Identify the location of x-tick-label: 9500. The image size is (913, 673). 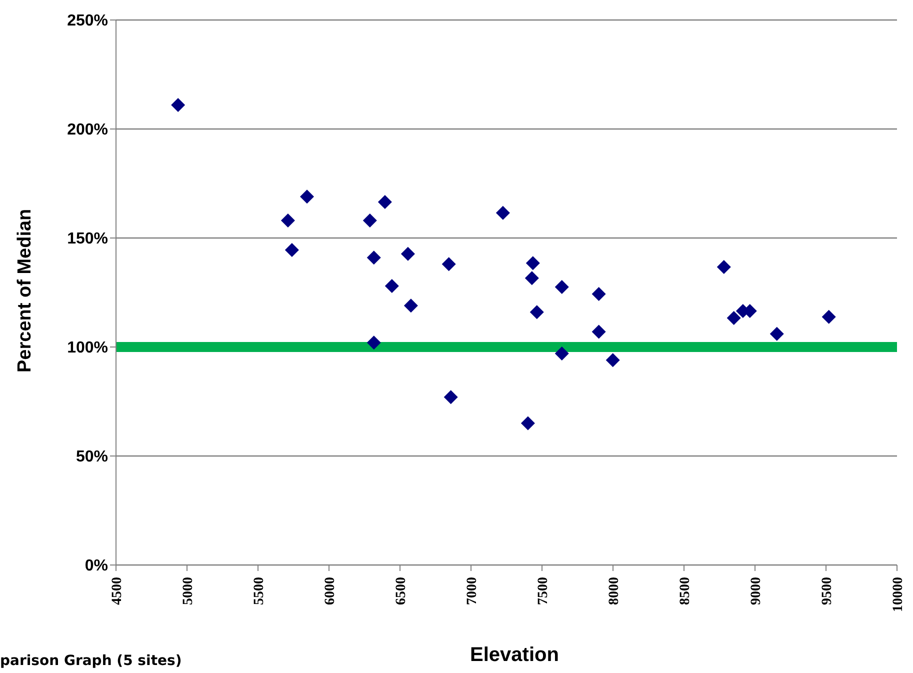
(827, 591).